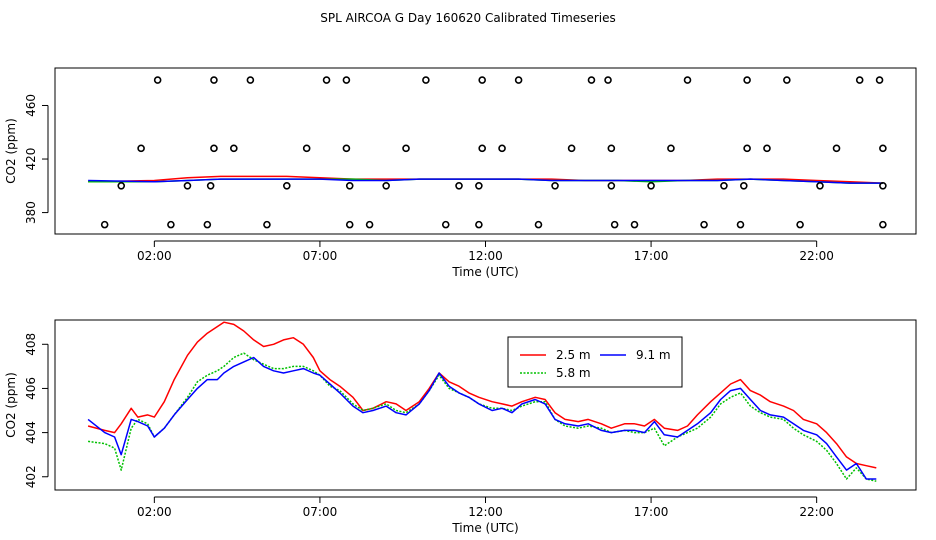  I want to click on panel1-x-tick-label: 22:00, so click(816, 256).